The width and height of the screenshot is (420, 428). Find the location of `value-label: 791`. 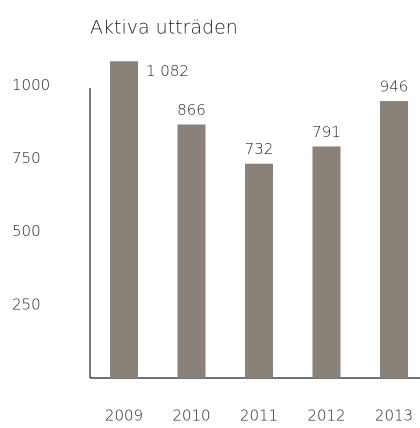

value-label: 791 is located at coordinates (326, 132).